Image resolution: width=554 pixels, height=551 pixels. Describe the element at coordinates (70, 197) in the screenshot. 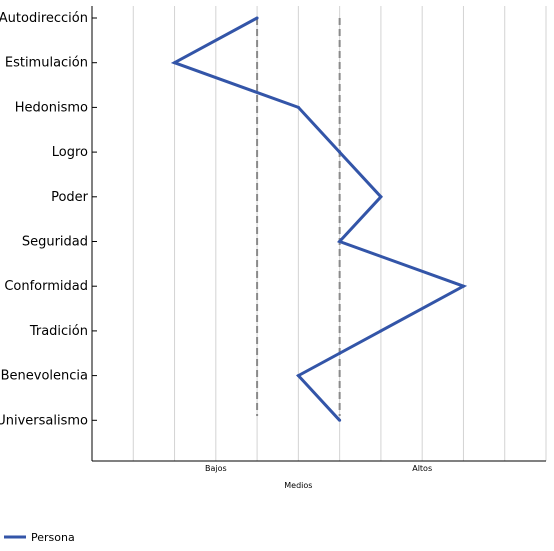

I see `category-label: Poder` at that location.